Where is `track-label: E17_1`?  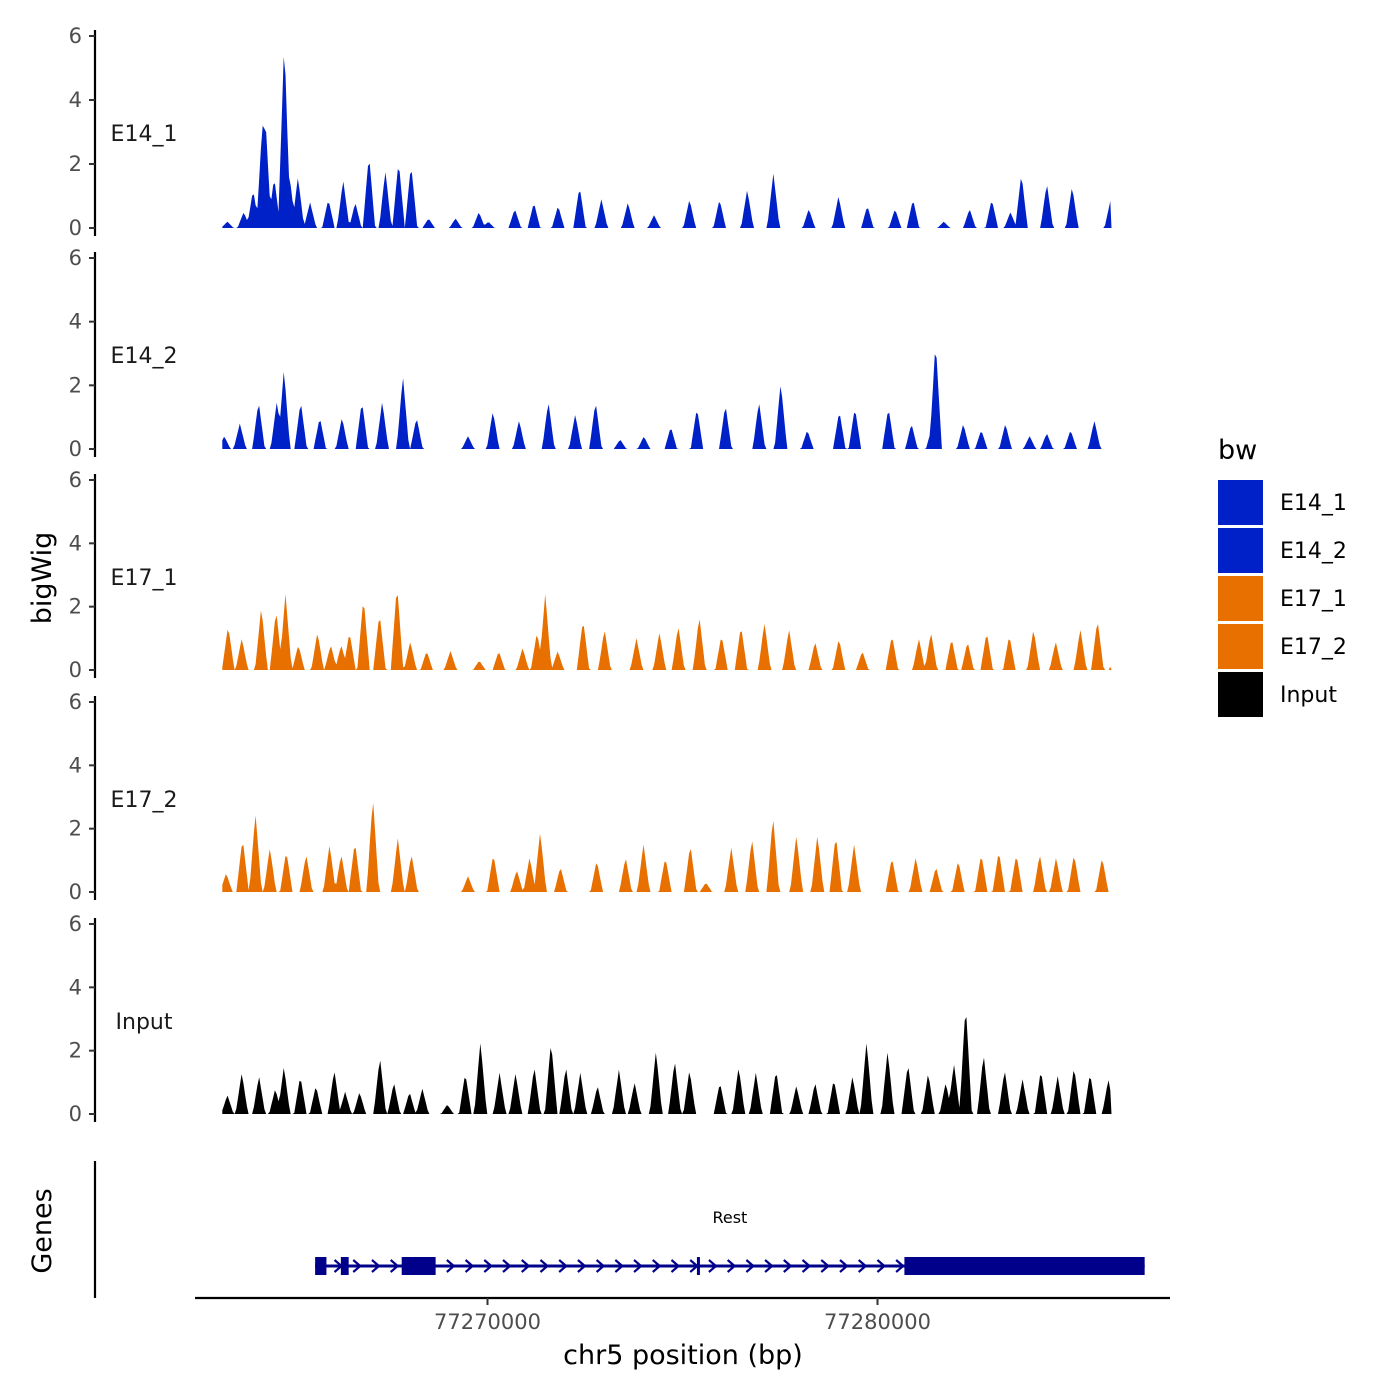 track-label: E17_1 is located at coordinates (144, 578).